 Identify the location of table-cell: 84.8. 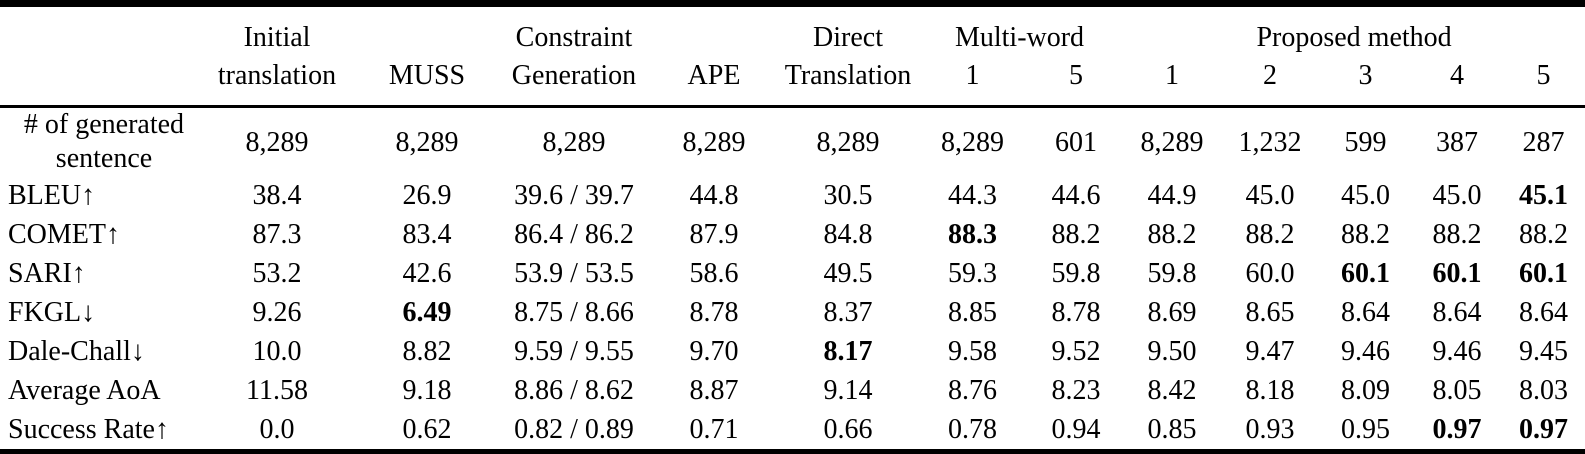
(848, 235).